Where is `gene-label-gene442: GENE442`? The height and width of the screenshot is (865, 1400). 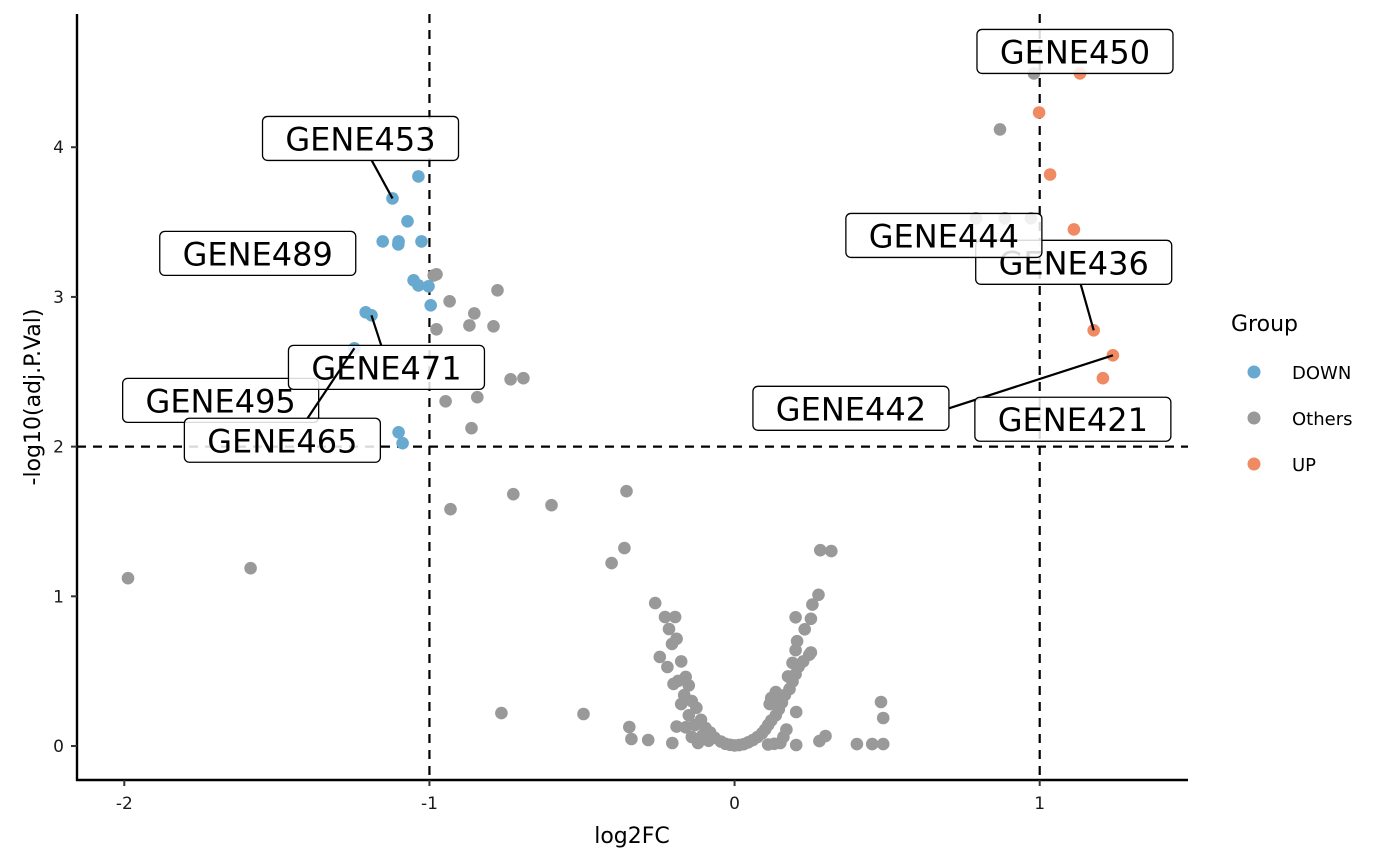
gene-label-gene442: GENE442 is located at coordinates (933, 392).